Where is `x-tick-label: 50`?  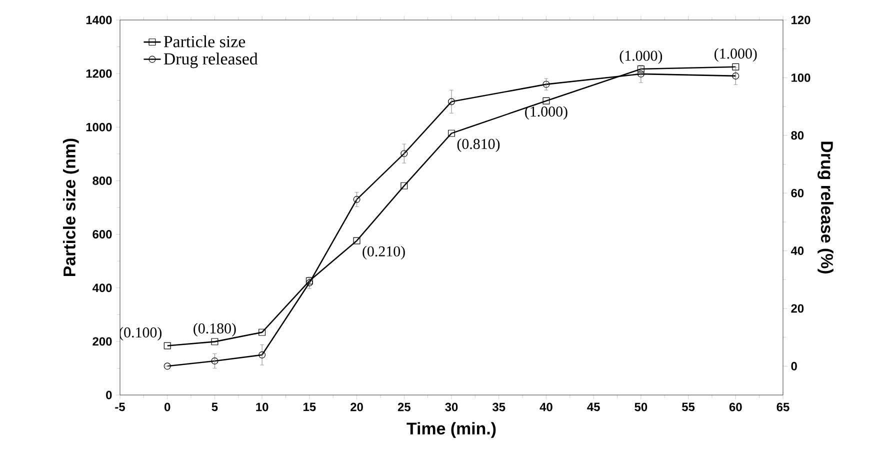 x-tick-label: 50 is located at coordinates (641, 407).